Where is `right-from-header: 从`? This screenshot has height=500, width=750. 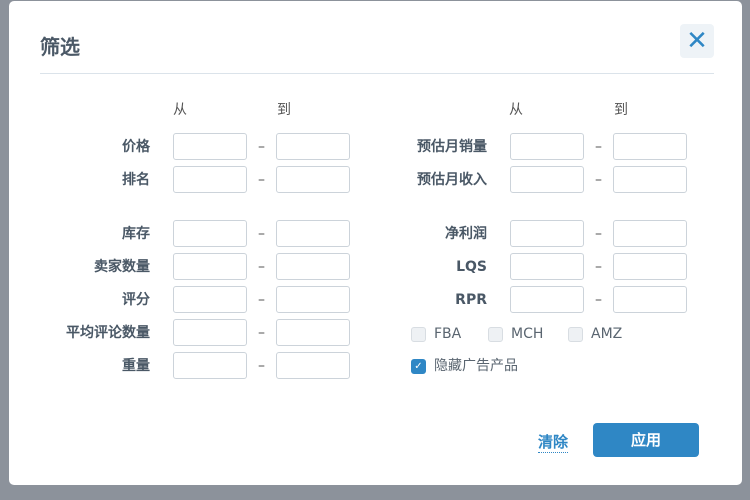
right-from-header: 从 is located at coordinates (516, 110).